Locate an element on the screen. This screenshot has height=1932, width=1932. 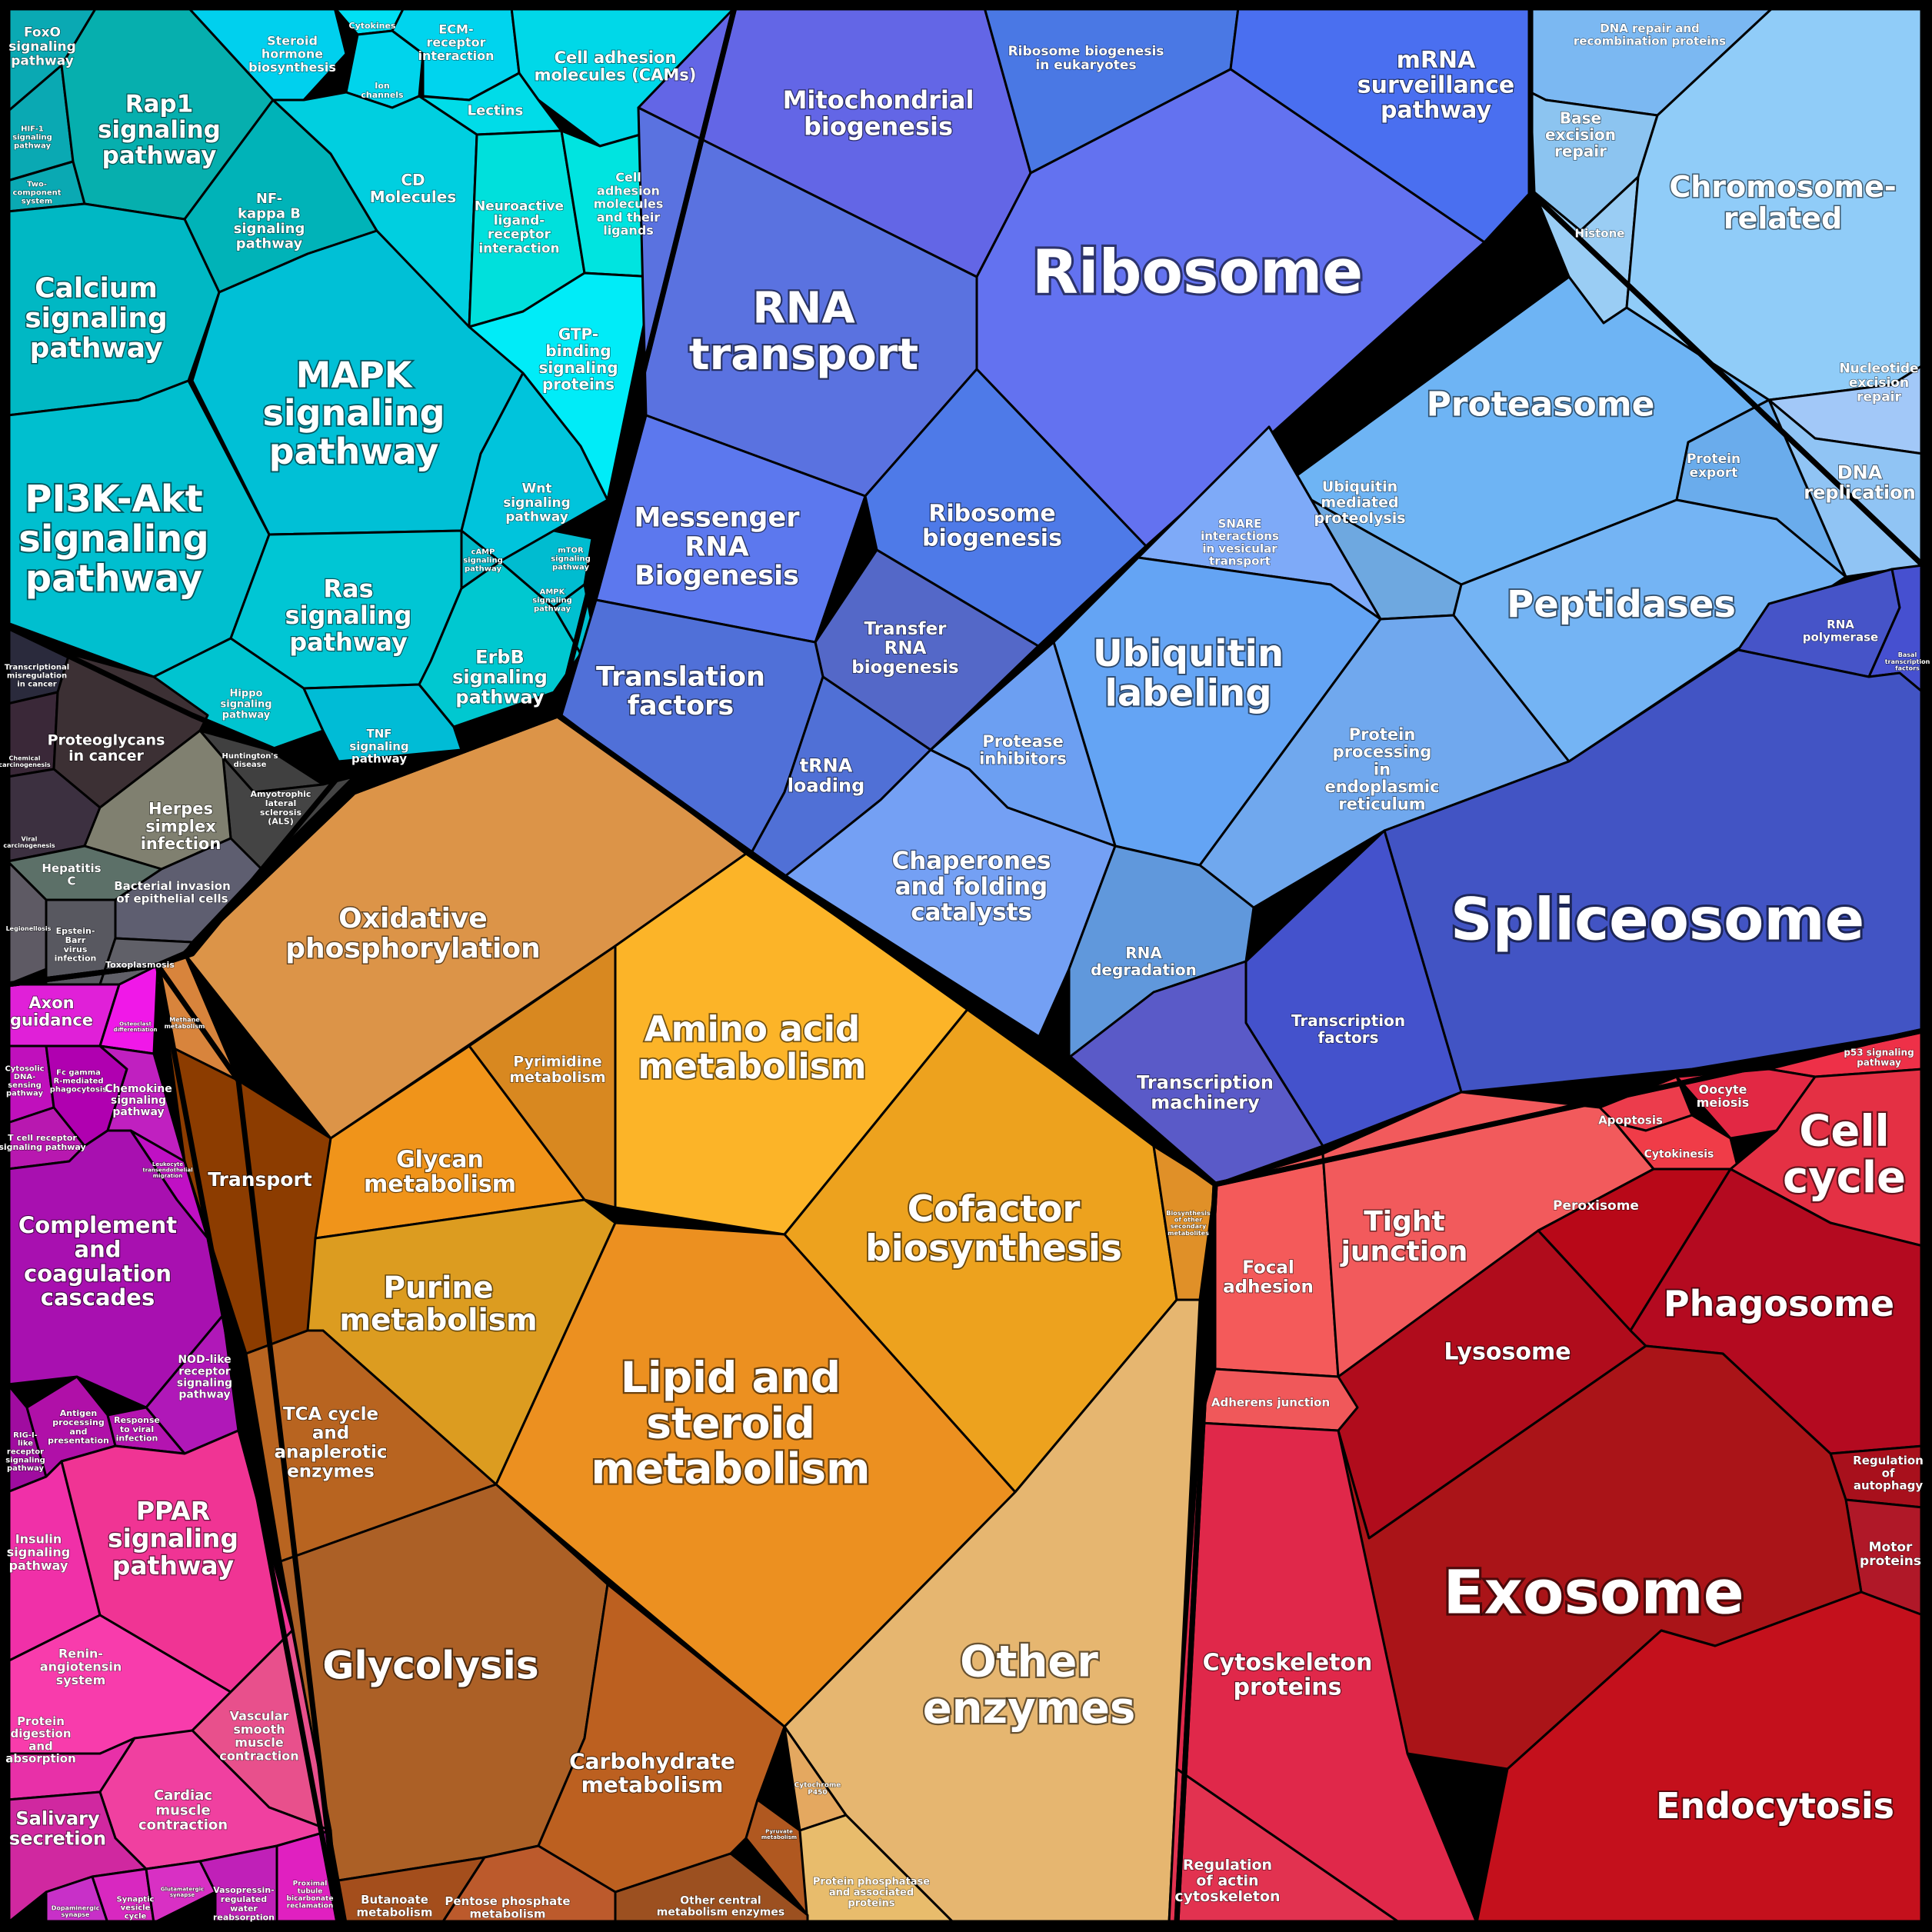
label-line: Leukocyte is located at coordinates (168, 1164).